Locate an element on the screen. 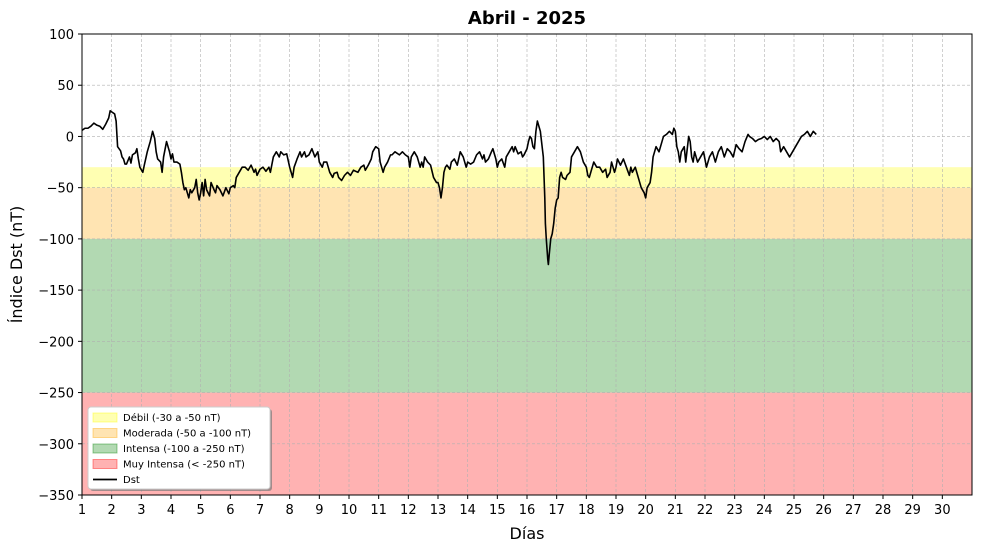  y-tick-label: −350 is located at coordinates (56, 496).